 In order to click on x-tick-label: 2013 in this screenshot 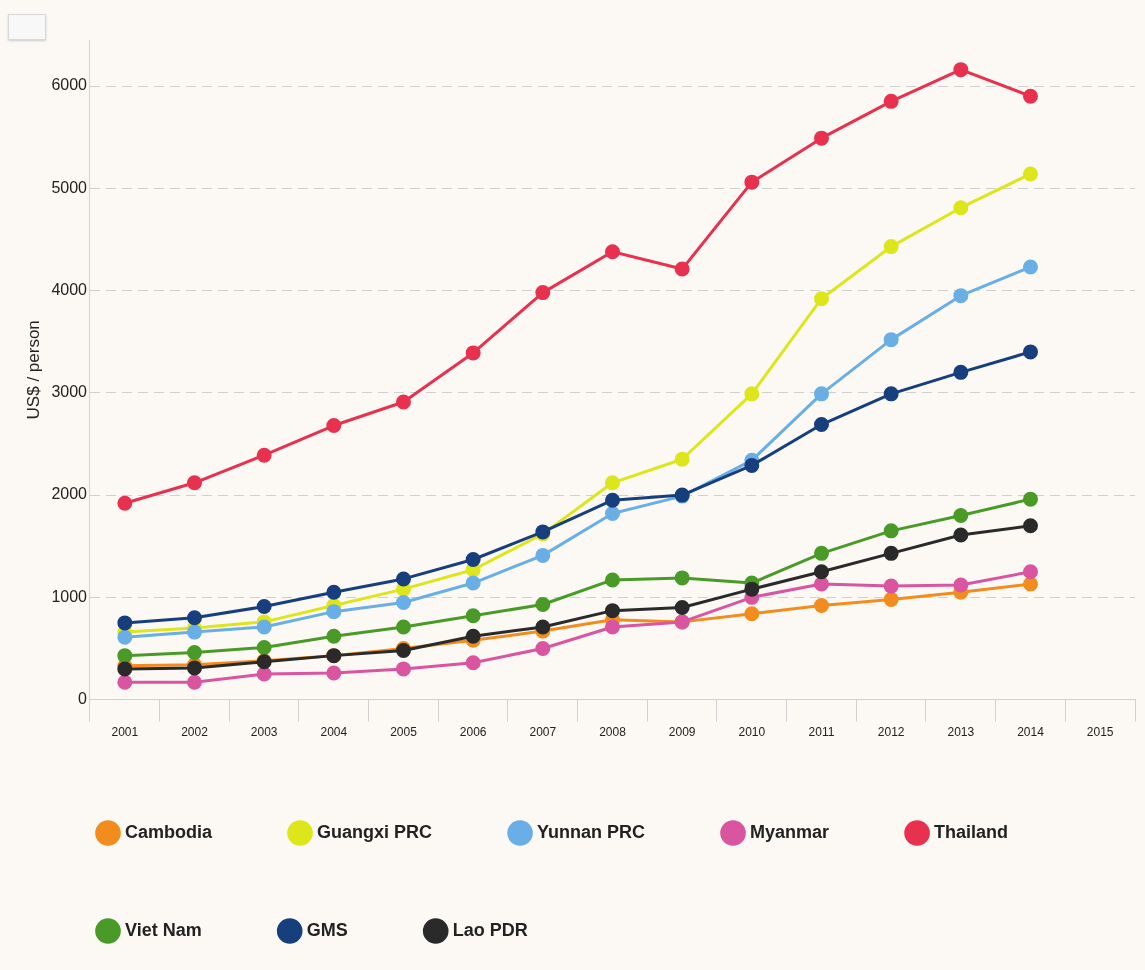, I will do `click(961, 732)`.